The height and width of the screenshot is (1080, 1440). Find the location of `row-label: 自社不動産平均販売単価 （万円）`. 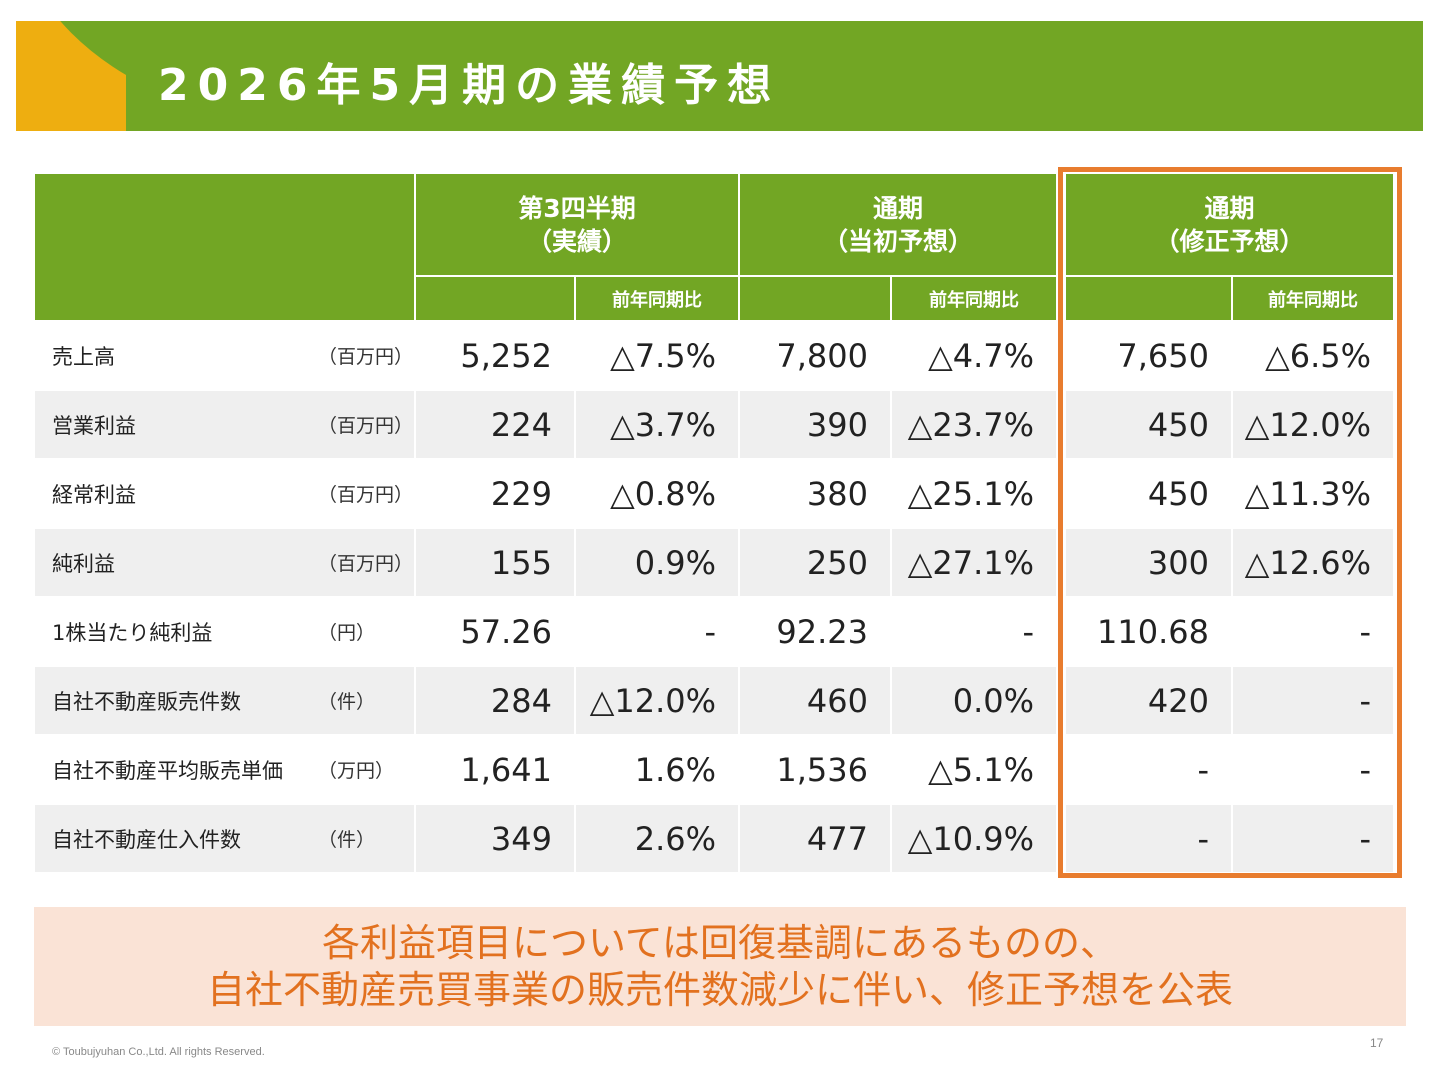

row-label: 自社不動産平均販売単価 （万円） is located at coordinates (224, 769).